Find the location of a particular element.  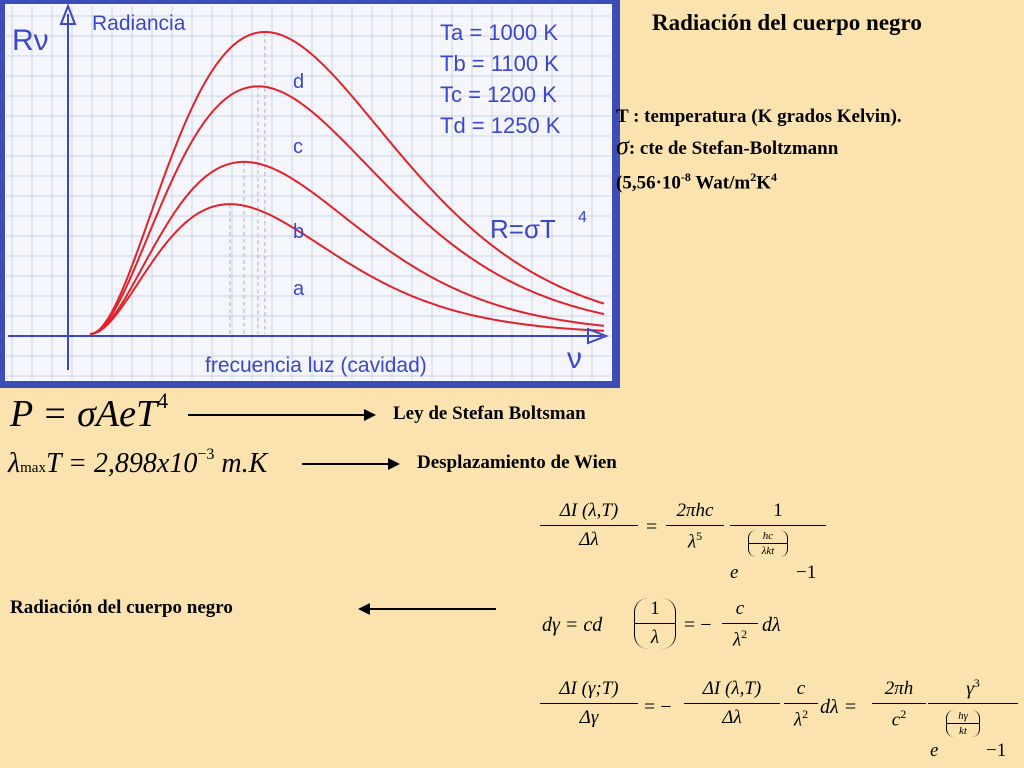

wien-unit: m.K is located at coordinates (241, 463).